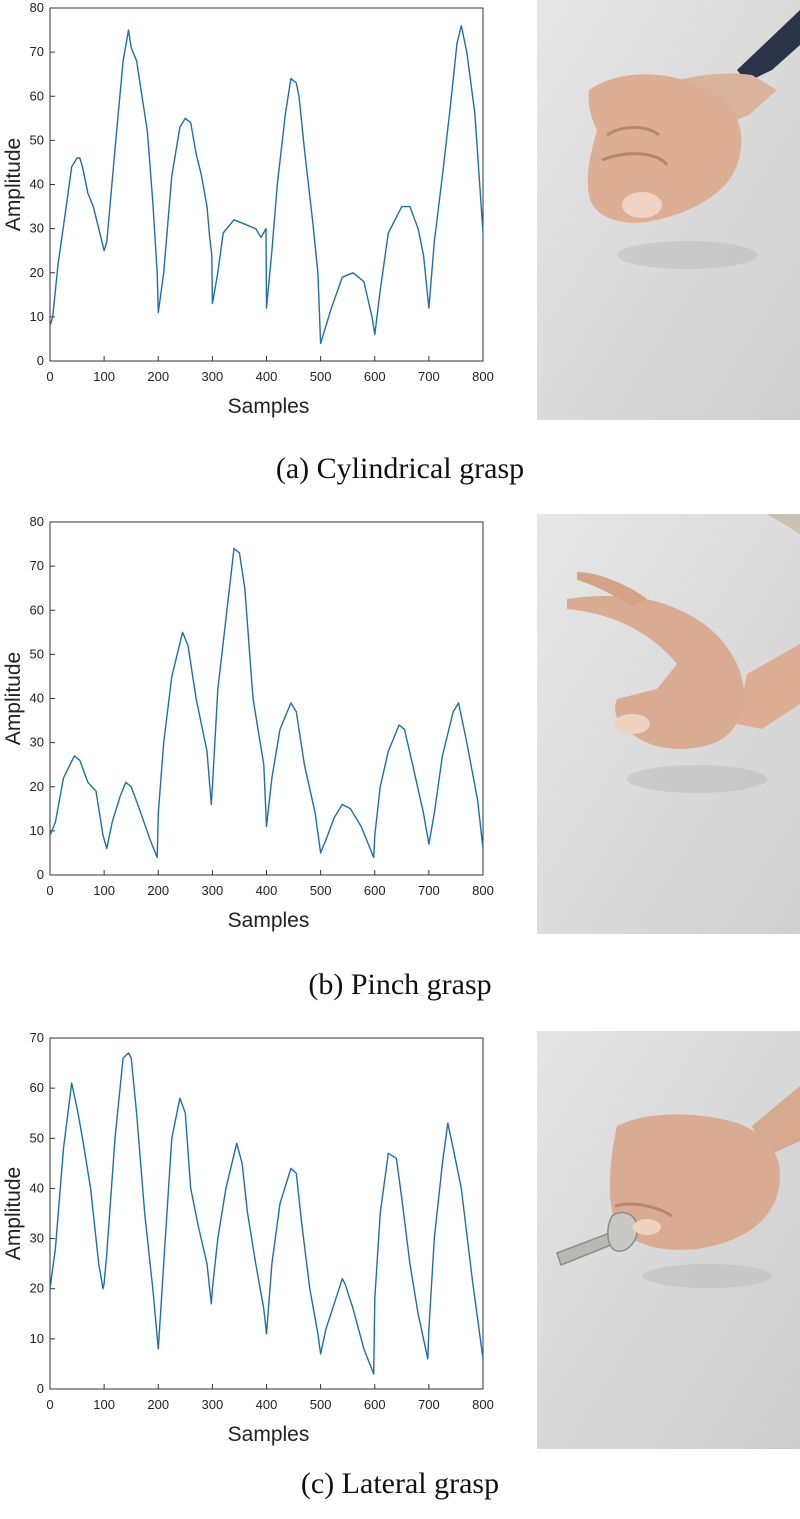  I want to click on photo-lateral-grasp, so click(668, 1240).